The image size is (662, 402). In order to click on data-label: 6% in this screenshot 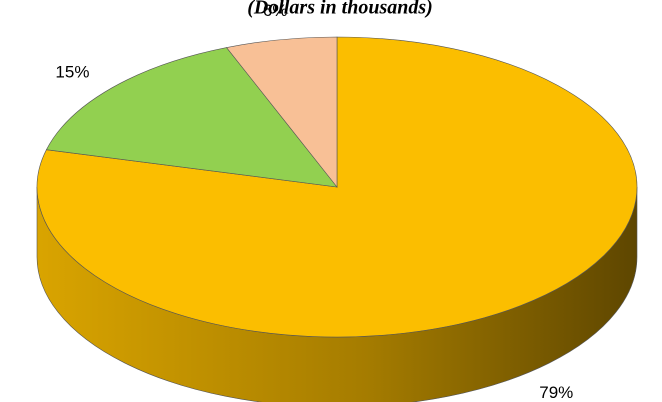, I will do `click(275, 10)`.